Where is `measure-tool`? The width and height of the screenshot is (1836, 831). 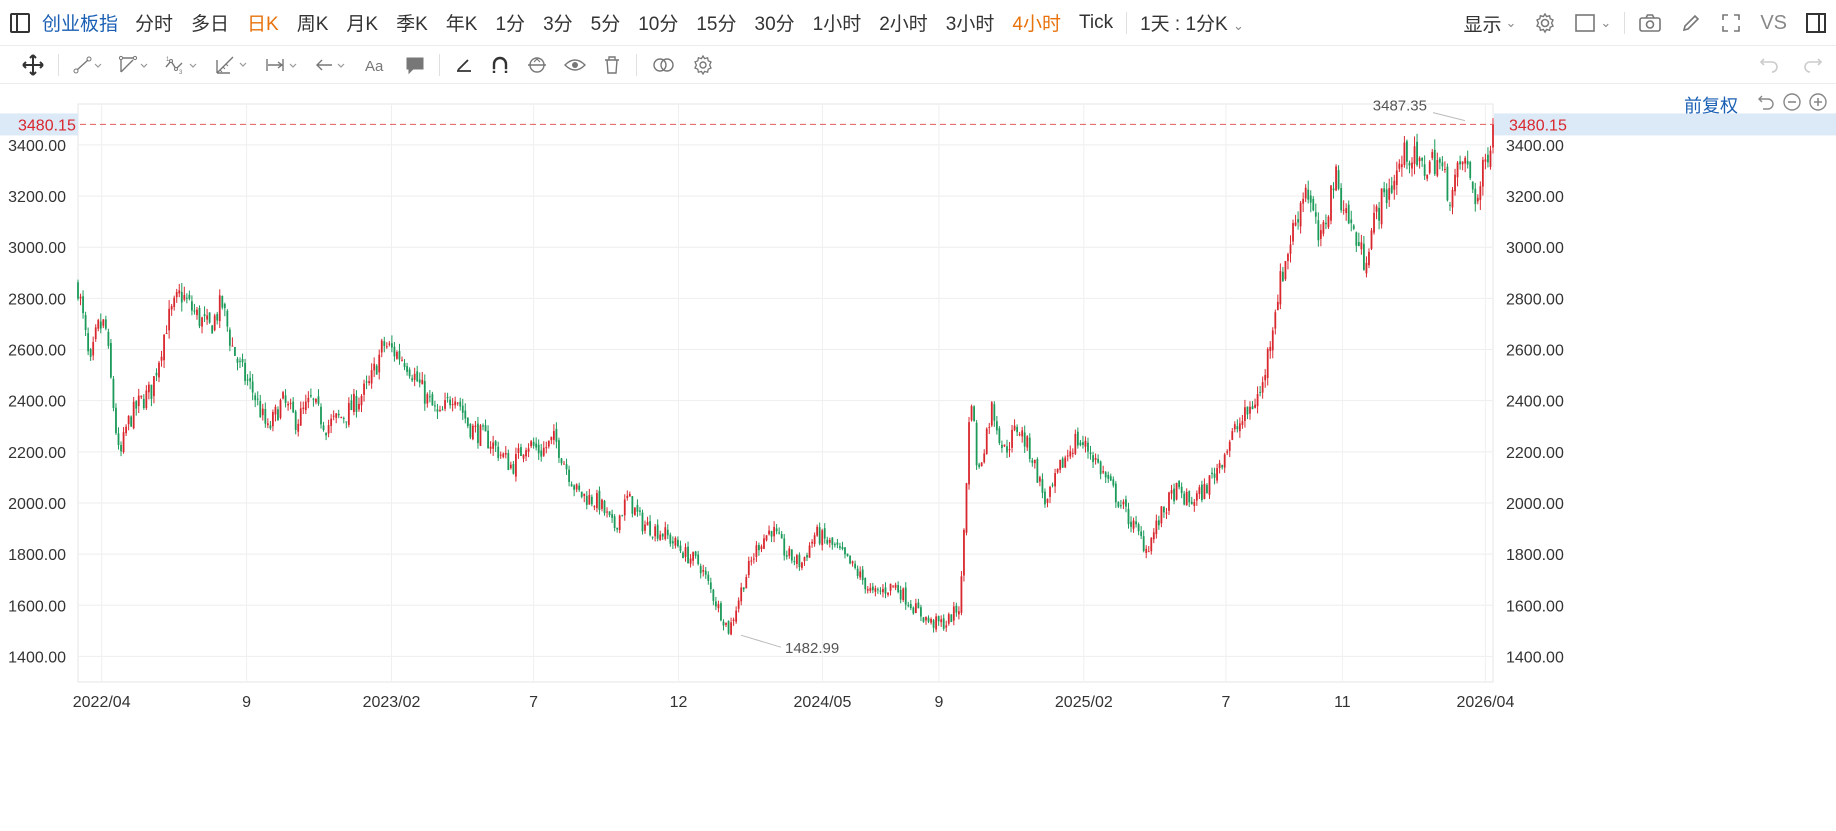 measure-tool is located at coordinates (232, 65).